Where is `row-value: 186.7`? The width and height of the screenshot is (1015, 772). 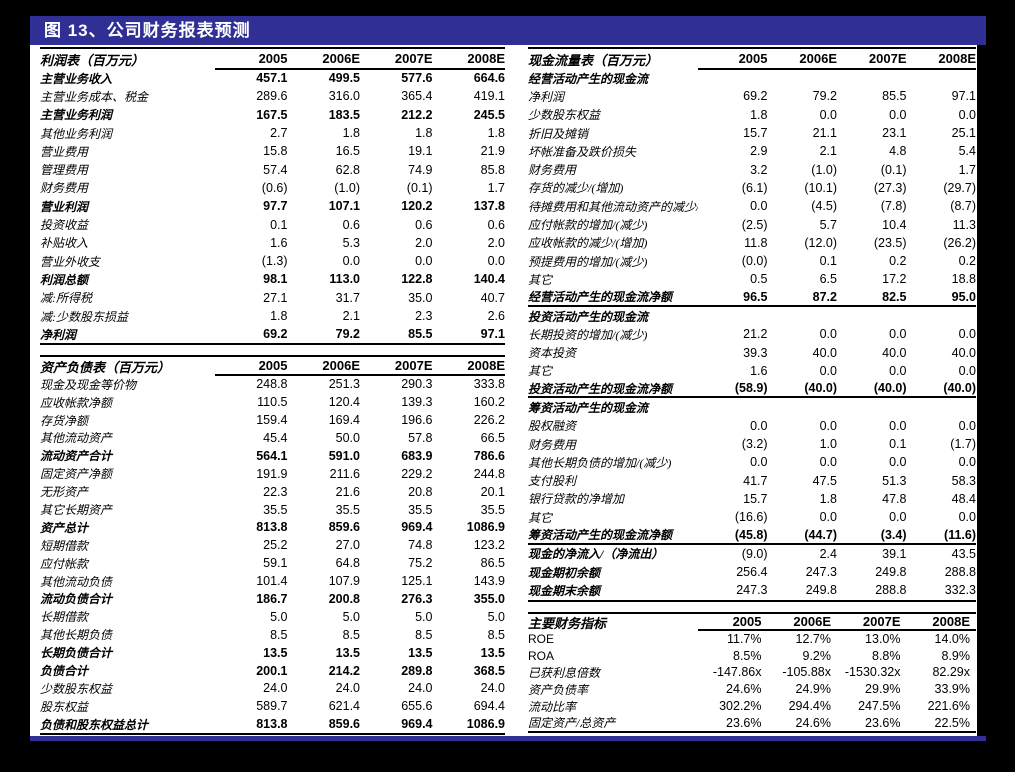
row-value: 186.7 is located at coordinates (272, 598).